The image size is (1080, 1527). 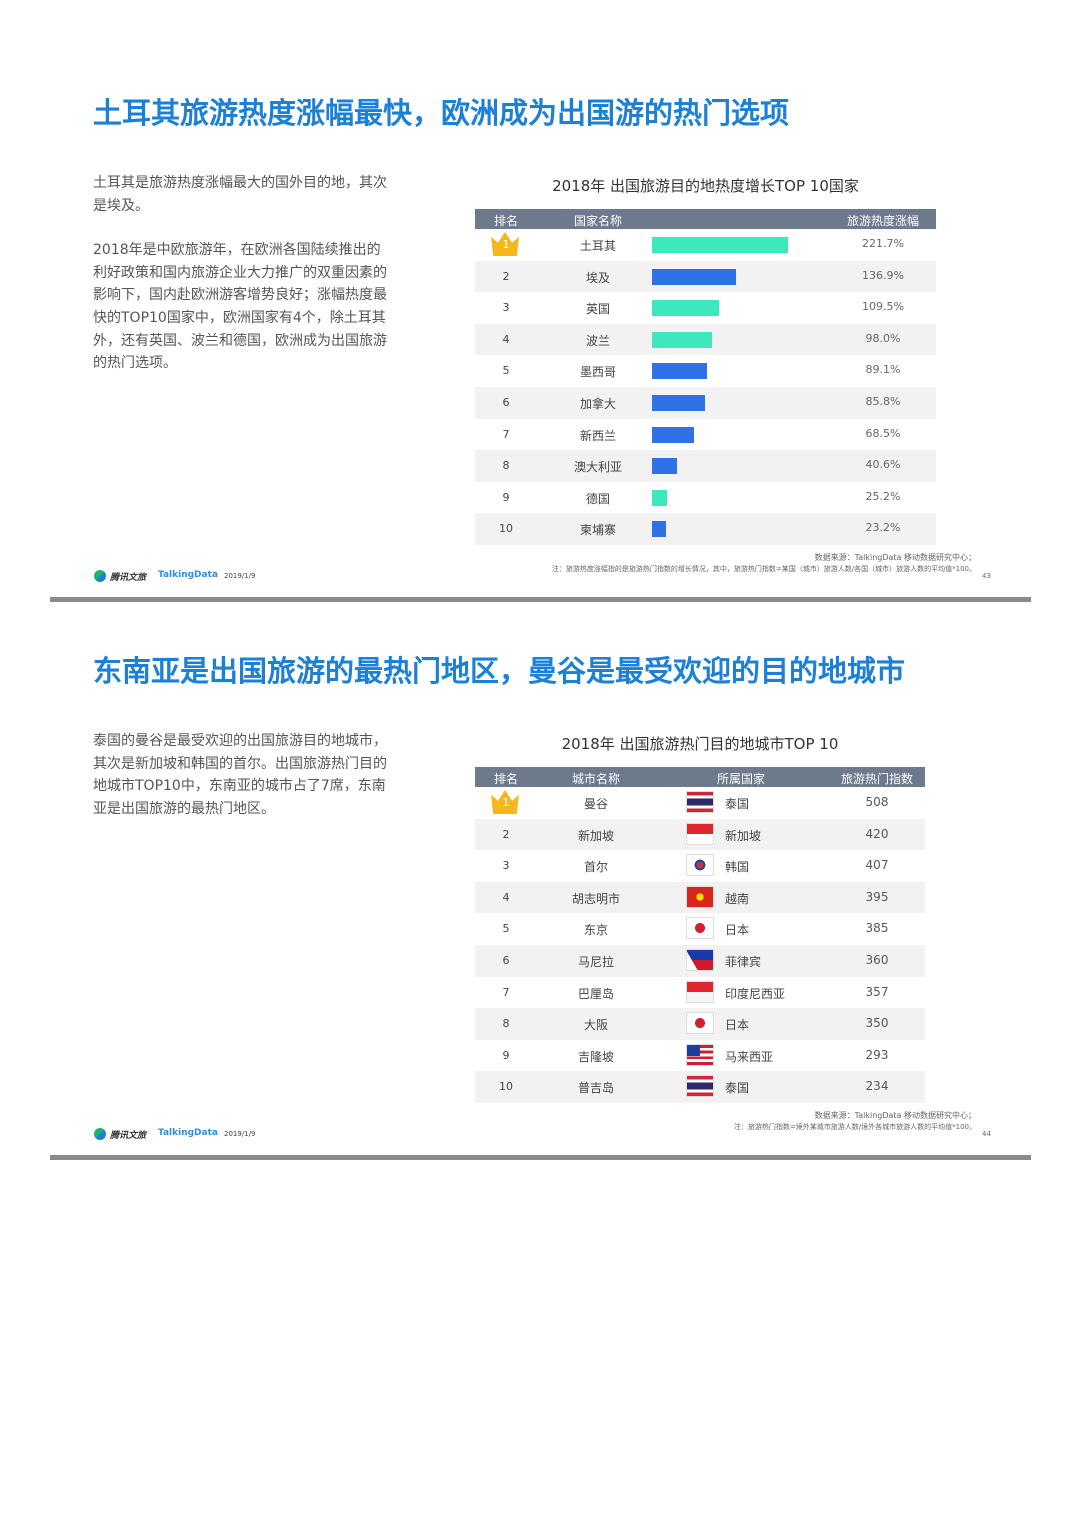 What do you see at coordinates (240, 576) in the screenshot?
I see `date: 2019/1/9` at bounding box center [240, 576].